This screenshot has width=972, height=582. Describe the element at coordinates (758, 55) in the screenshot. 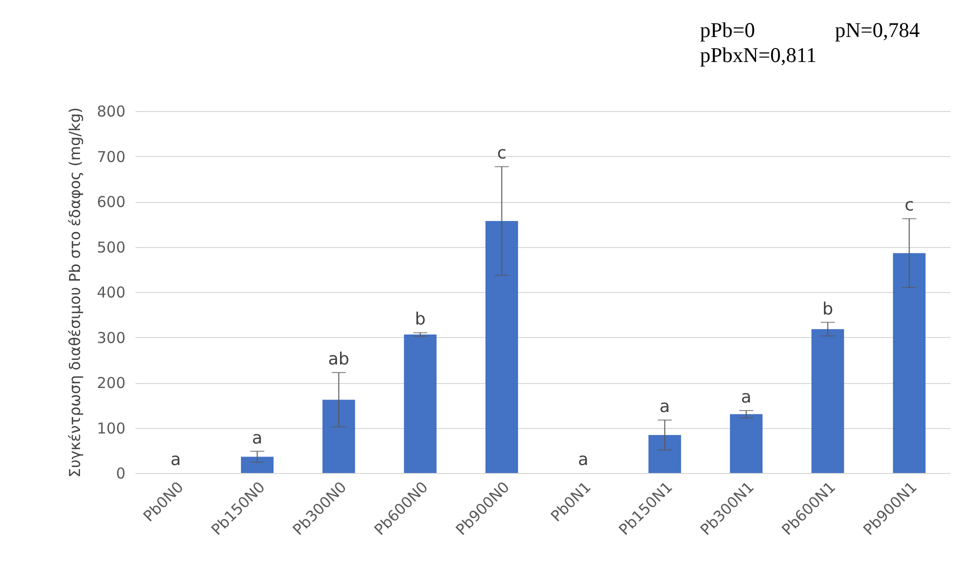

I see `text: pPbxN=0,811` at that location.